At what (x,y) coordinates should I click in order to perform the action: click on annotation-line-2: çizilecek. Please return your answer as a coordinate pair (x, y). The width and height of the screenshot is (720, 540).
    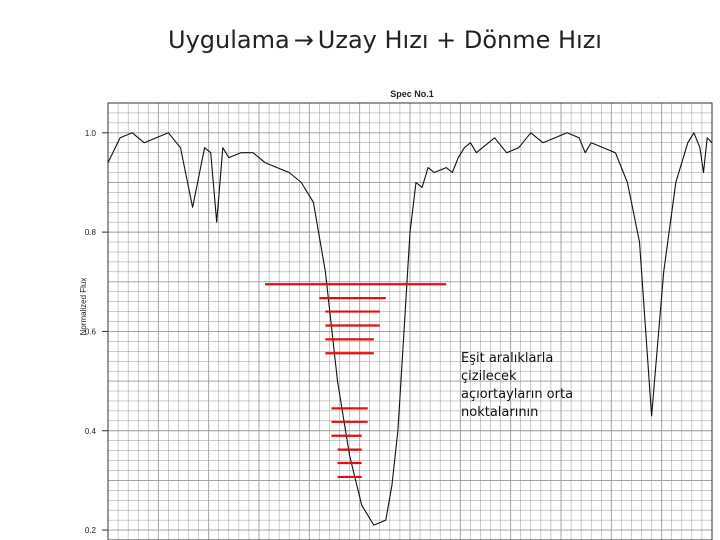
    Looking at the image, I should click on (489, 376).